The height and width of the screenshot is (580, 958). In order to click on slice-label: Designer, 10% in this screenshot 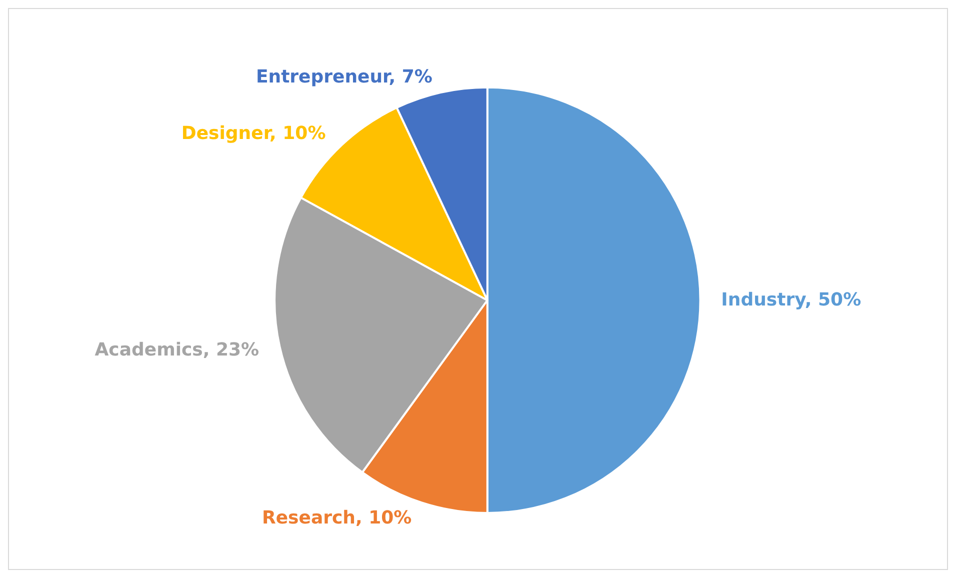, I will do `click(253, 133)`.